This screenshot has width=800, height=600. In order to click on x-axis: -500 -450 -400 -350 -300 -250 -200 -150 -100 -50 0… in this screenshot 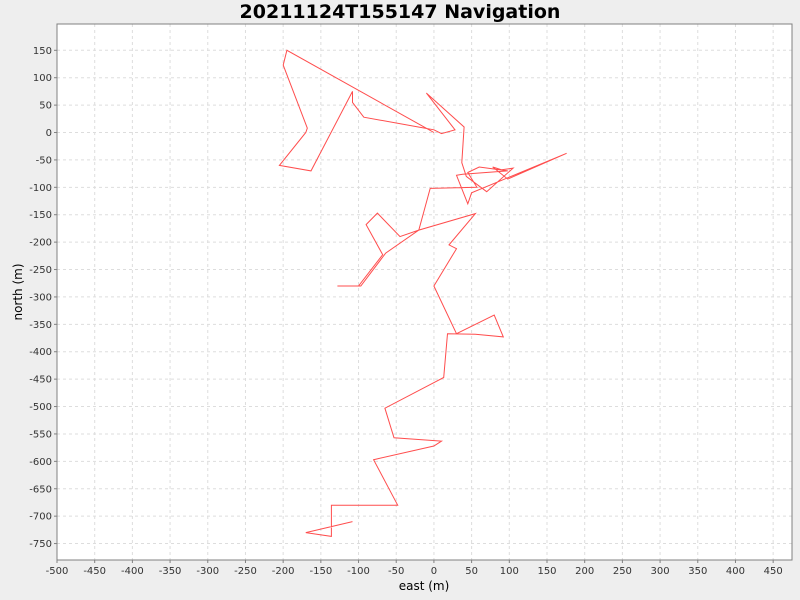, I will do `click(414, 568)`.